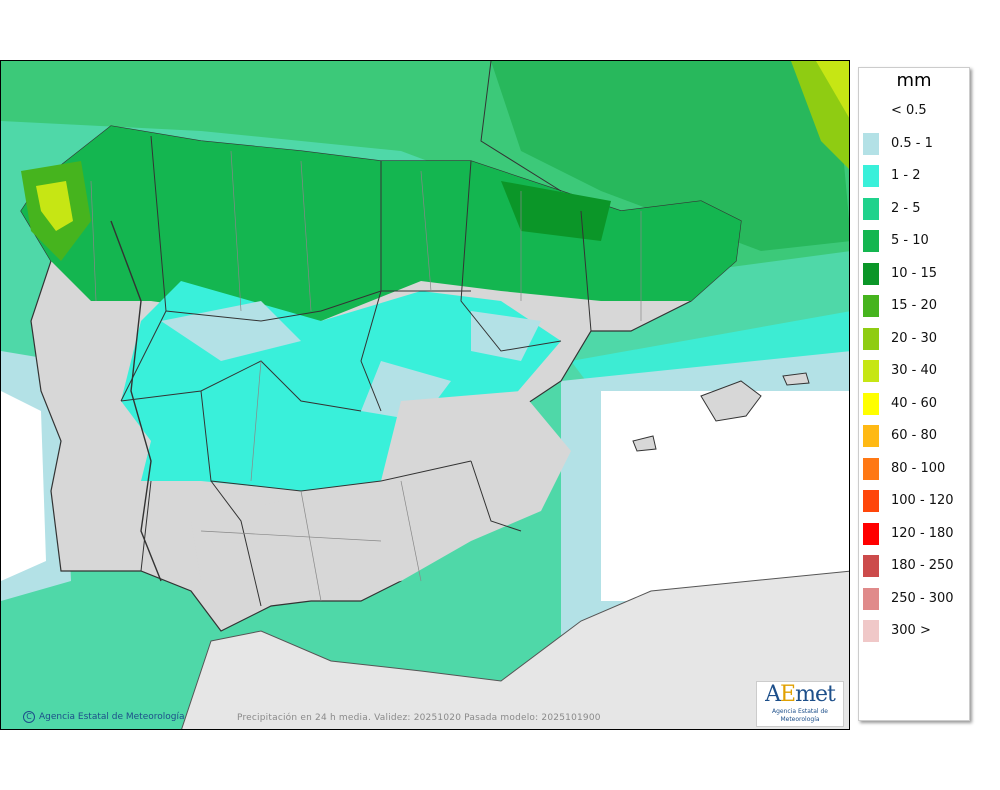  What do you see at coordinates (112, 717) in the screenshot?
I see `agency-credit-text: Agencia Estatal de Meteorología` at bounding box center [112, 717].